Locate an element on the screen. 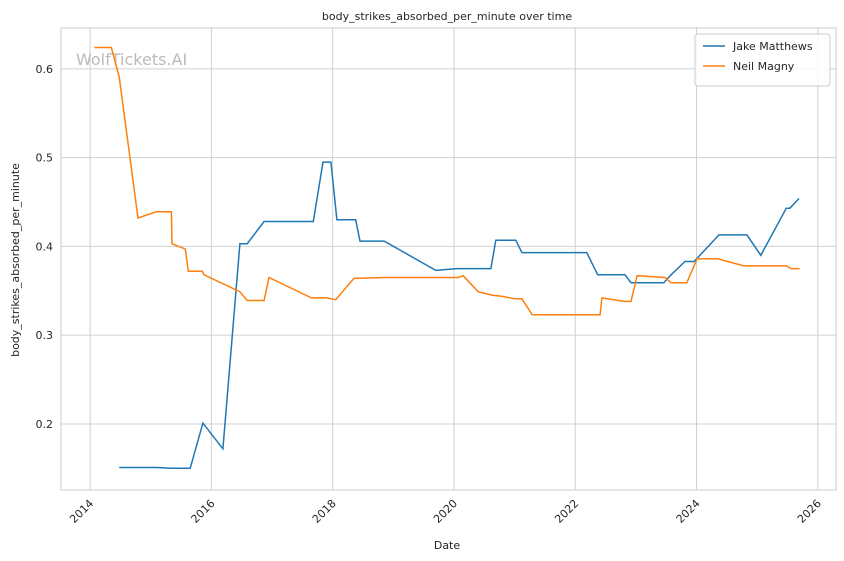  x-tick-label: 2014 is located at coordinates (81, 511).